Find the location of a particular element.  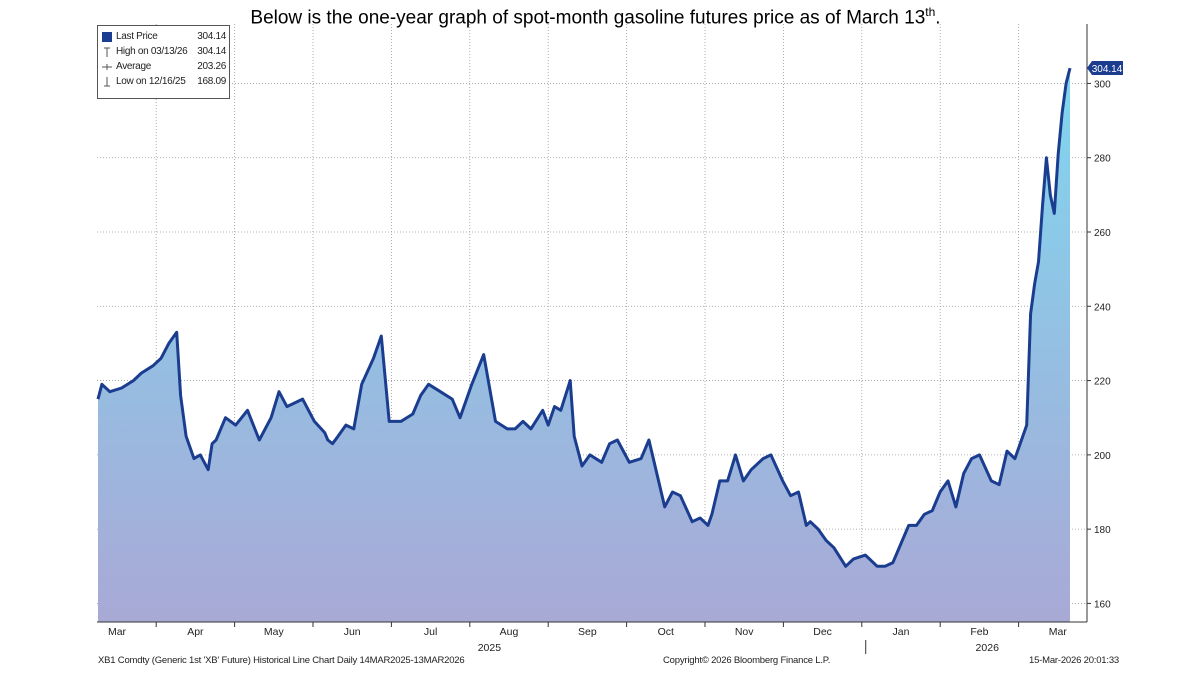

y-tick-label: 240 is located at coordinates (1102, 307).